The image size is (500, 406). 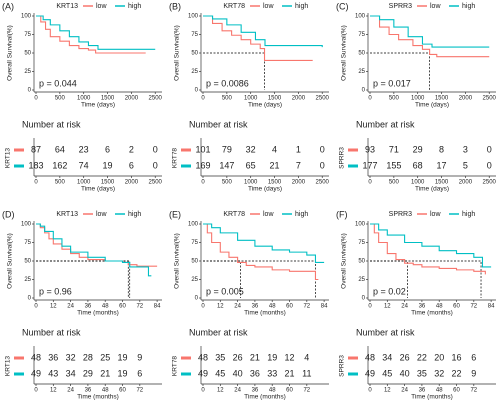 What do you see at coordinates (394, 183) in the screenshot?
I see `risk-x-tick-label: 500` at bounding box center [394, 183].